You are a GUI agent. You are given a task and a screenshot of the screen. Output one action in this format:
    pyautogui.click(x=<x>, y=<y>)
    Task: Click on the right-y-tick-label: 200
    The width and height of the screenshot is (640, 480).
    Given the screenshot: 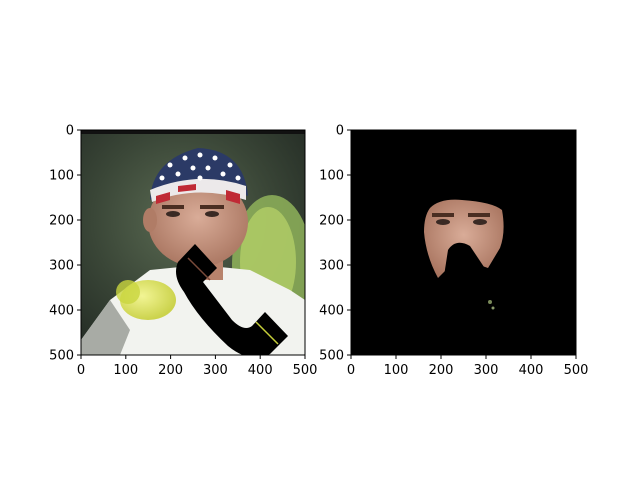 What is the action you would take?
    pyautogui.click(x=331, y=221)
    